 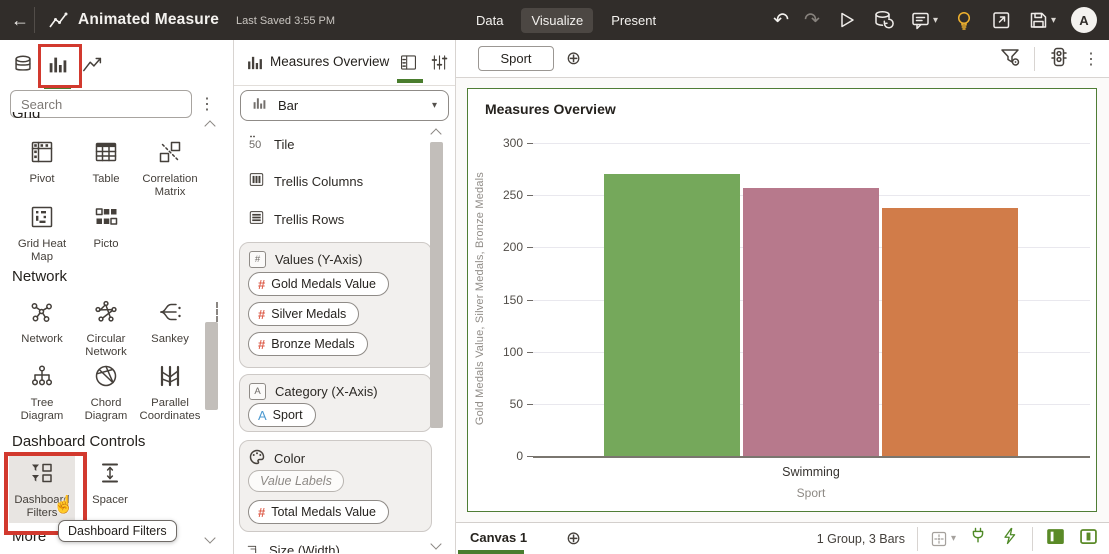 What do you see at coordinates (217, 312) in the screenshot?
I see `panel-resize-handle` at bounding box center [217, 312].